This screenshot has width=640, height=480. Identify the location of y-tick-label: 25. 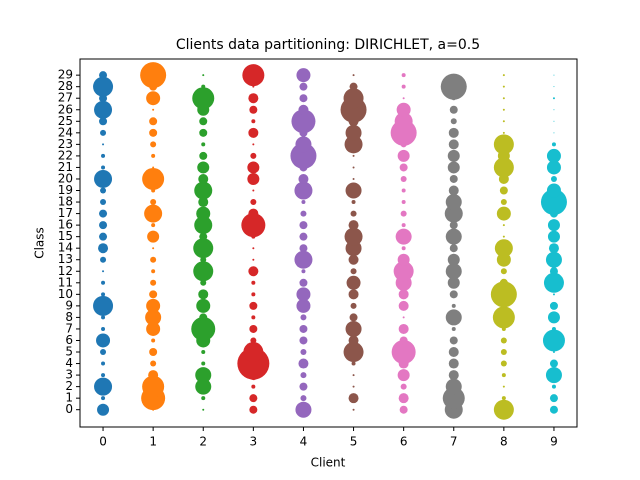
(65, 121).